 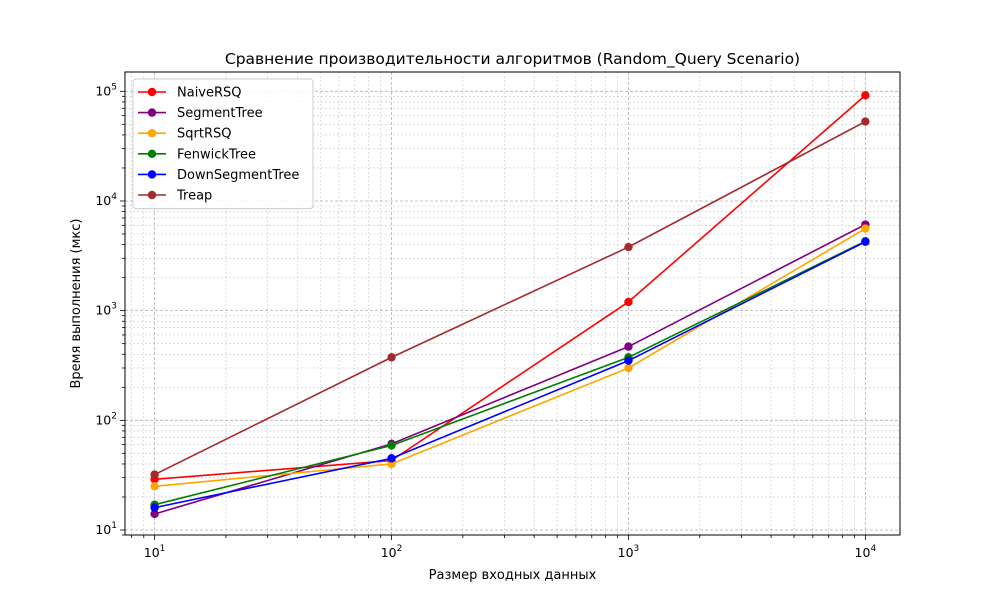 I want to click on legend-item: DownSegmentTree, so click(x=218, y=175).